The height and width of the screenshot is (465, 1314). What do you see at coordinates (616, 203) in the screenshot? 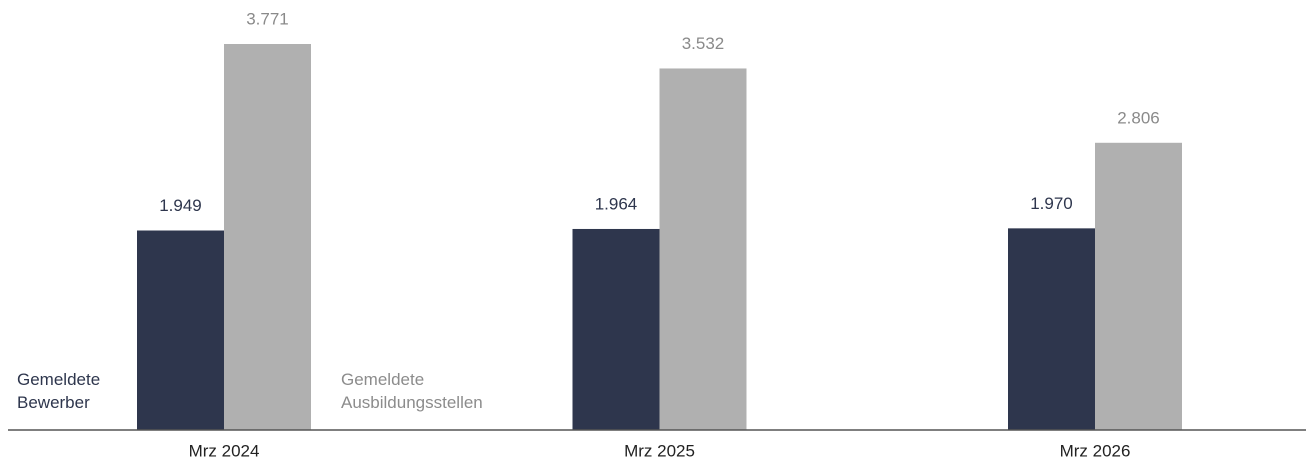
I see `value-label: 1.964` at bounding box center [616, 203].